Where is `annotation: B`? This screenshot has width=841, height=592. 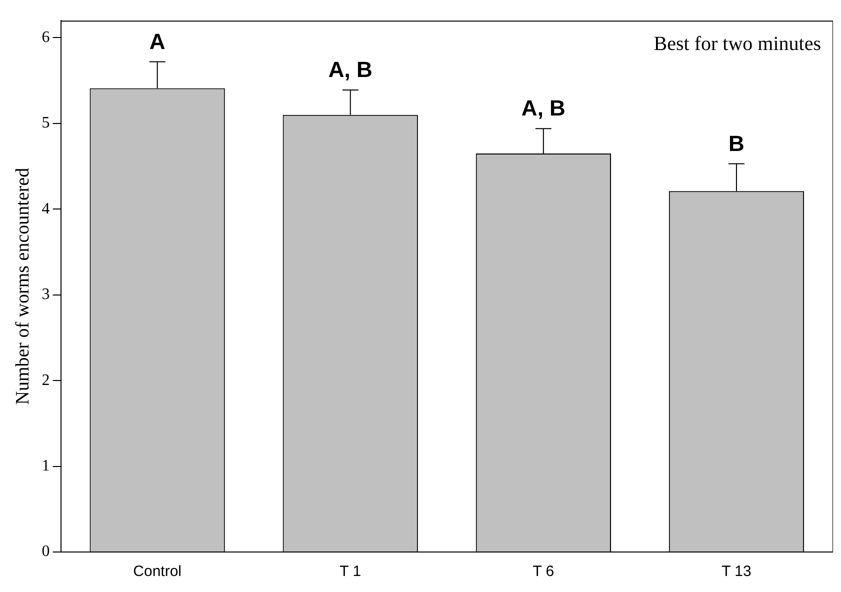
annotation: B is located at coordinates (736, 143).